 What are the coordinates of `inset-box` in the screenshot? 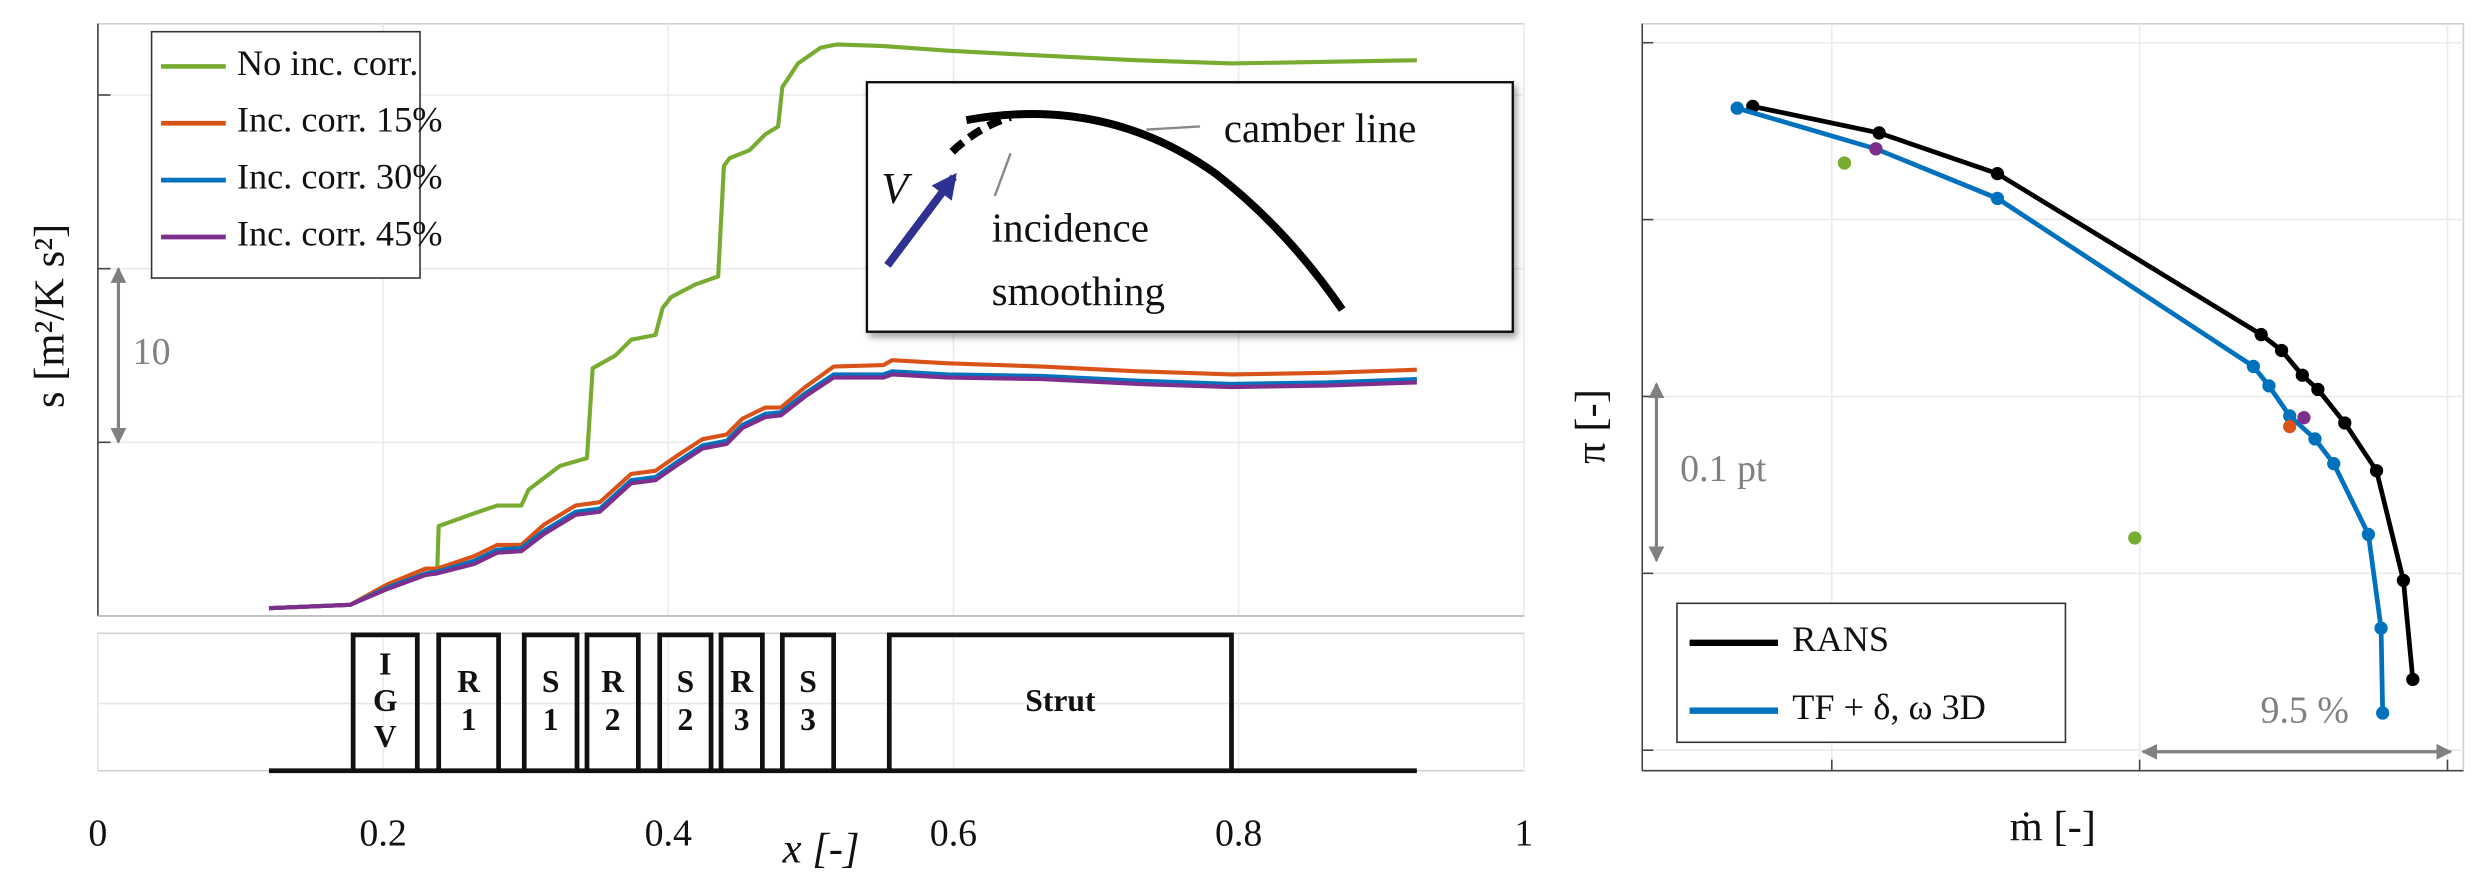 It's located at (1189, 207).